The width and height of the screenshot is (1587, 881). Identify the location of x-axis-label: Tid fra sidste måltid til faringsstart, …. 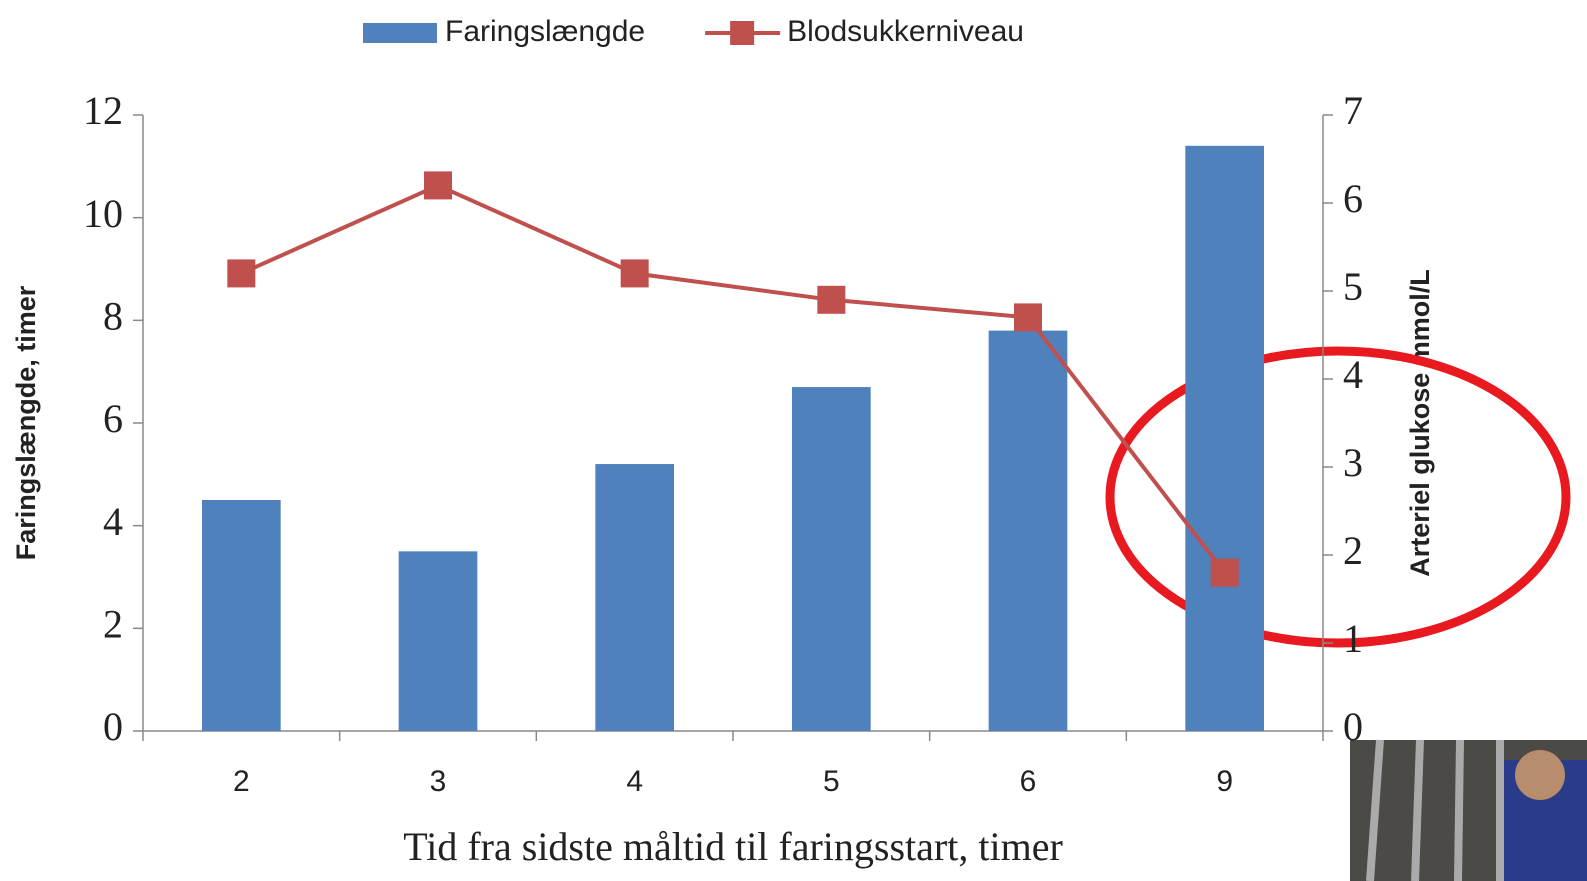
(733, 846).